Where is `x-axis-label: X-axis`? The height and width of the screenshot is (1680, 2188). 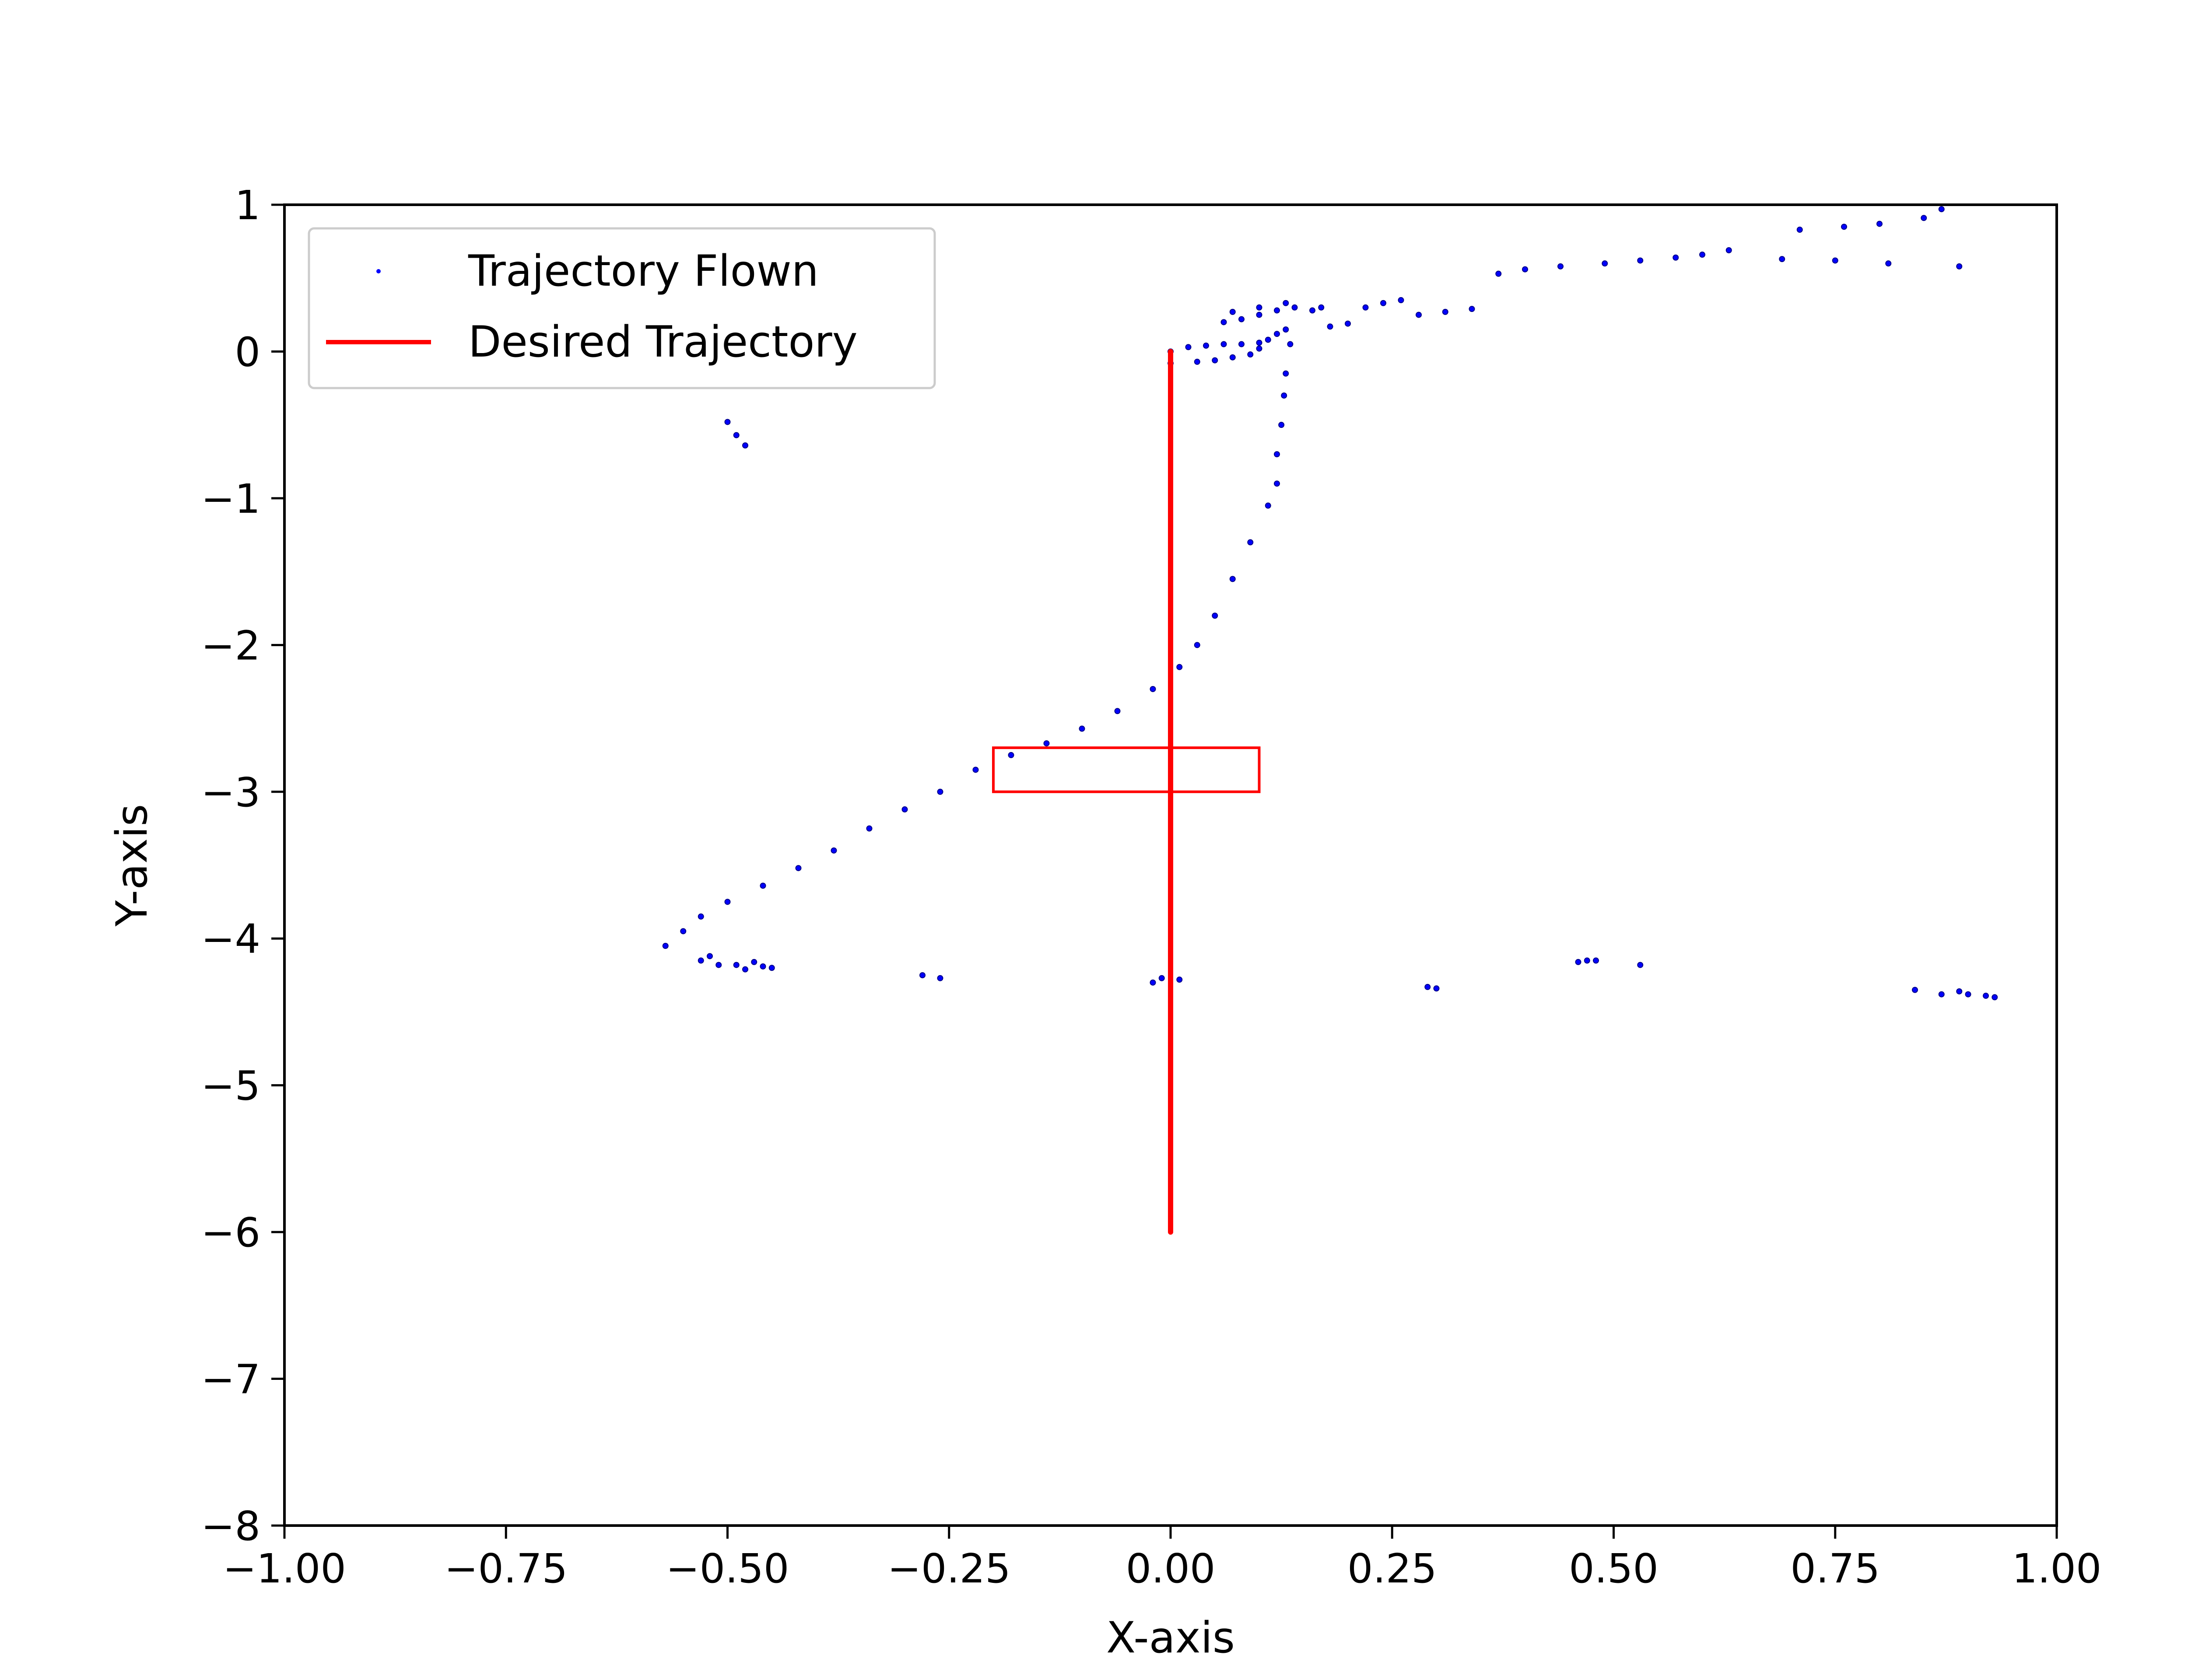
x-axis-label: X-axis is located at coordinates (1170, 1638).